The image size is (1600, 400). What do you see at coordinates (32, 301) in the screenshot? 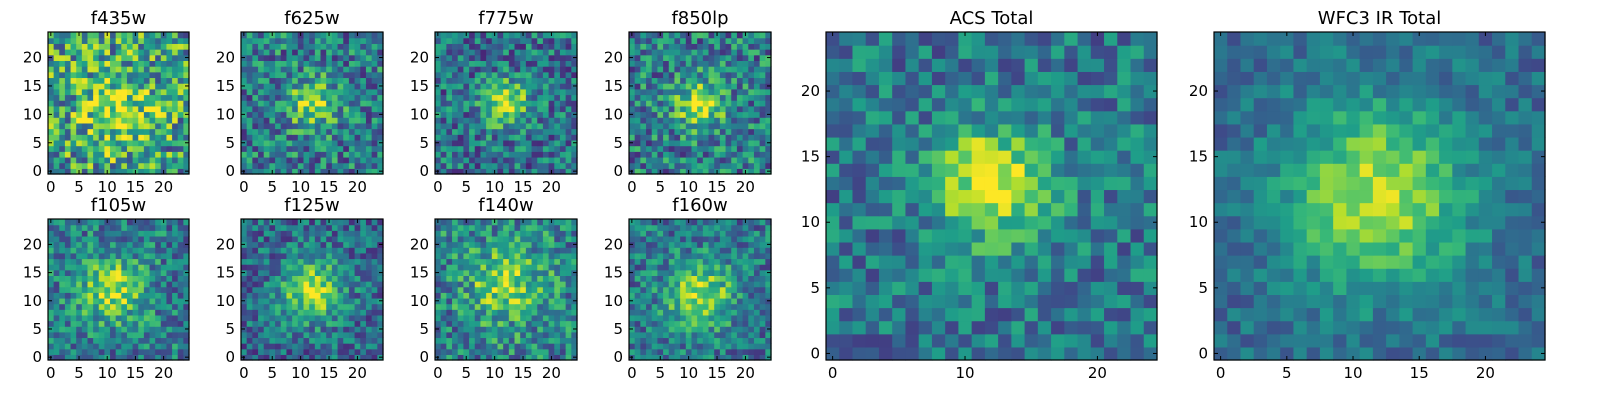
I see `y-tick-label: 10` at bounding box center [32, 301].